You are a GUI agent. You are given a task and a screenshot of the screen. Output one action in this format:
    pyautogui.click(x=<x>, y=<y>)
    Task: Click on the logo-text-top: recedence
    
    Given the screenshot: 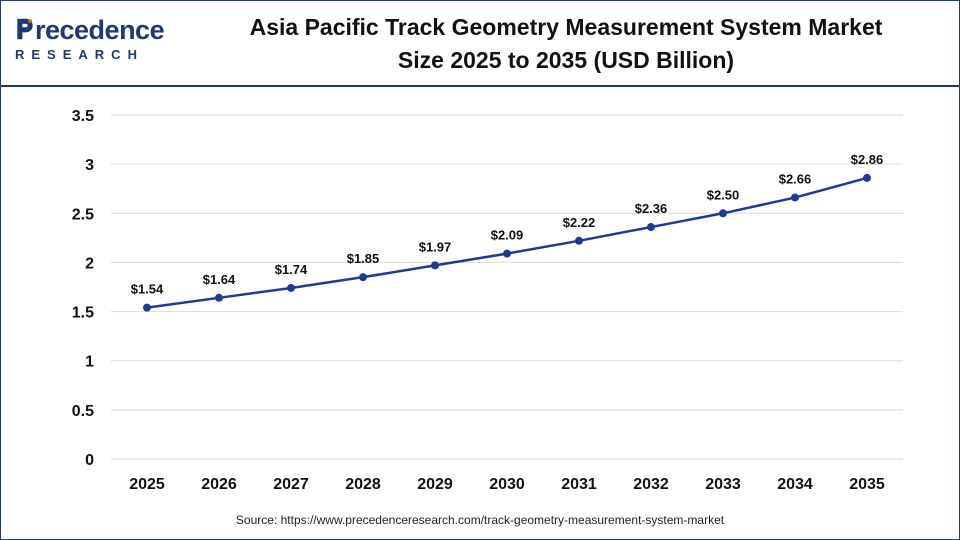 What is the action you would take?
    pyautogui.click(x=100, y=30)
    